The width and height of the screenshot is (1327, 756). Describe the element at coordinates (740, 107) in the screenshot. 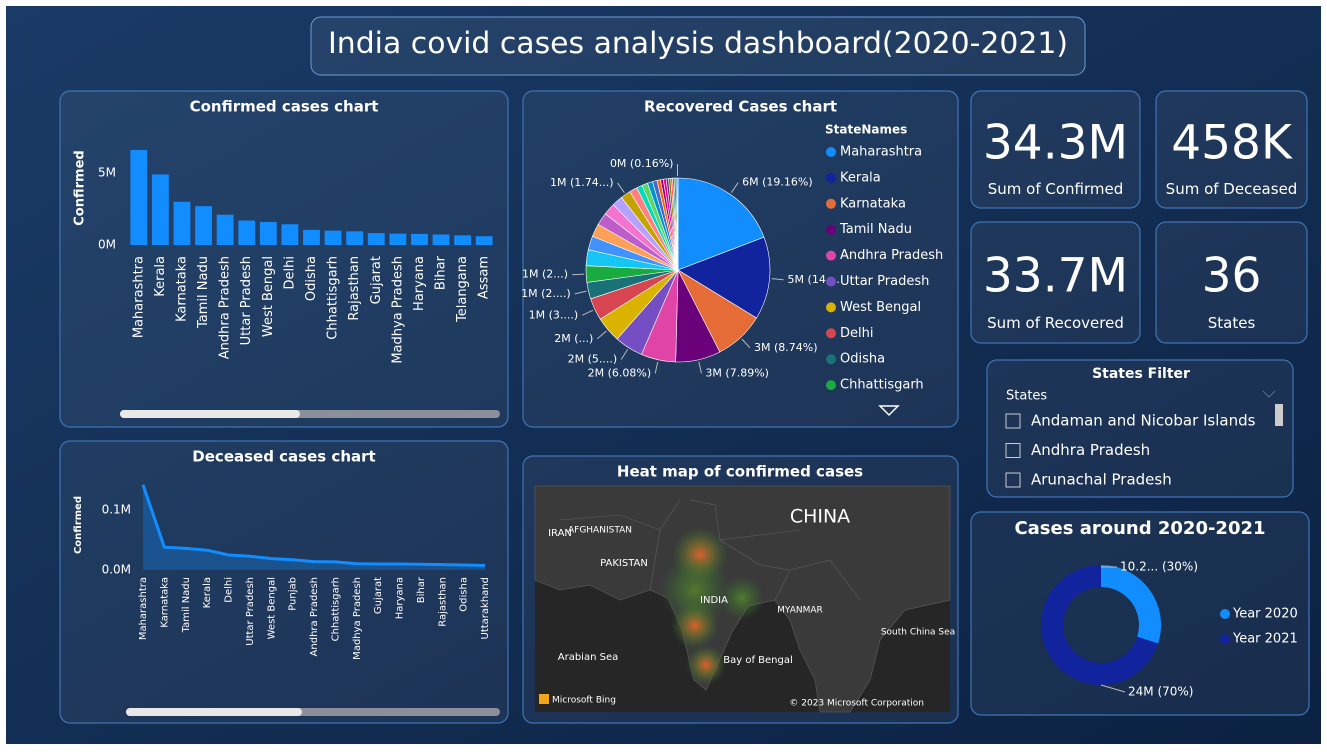

I see `chart-title: Recovered Cases chart` at that location.